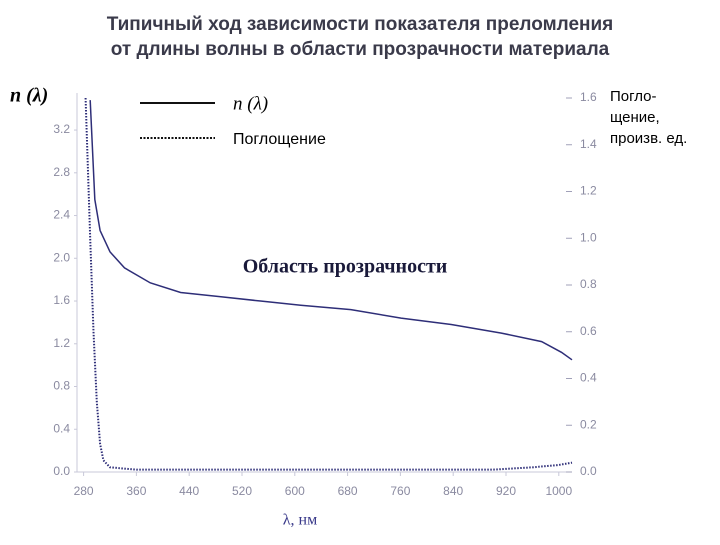  What do you see at coordinates (588, 97) in the screenshot?
I see `y2-tick-label: 1.6` at bounding box center [588, 97].